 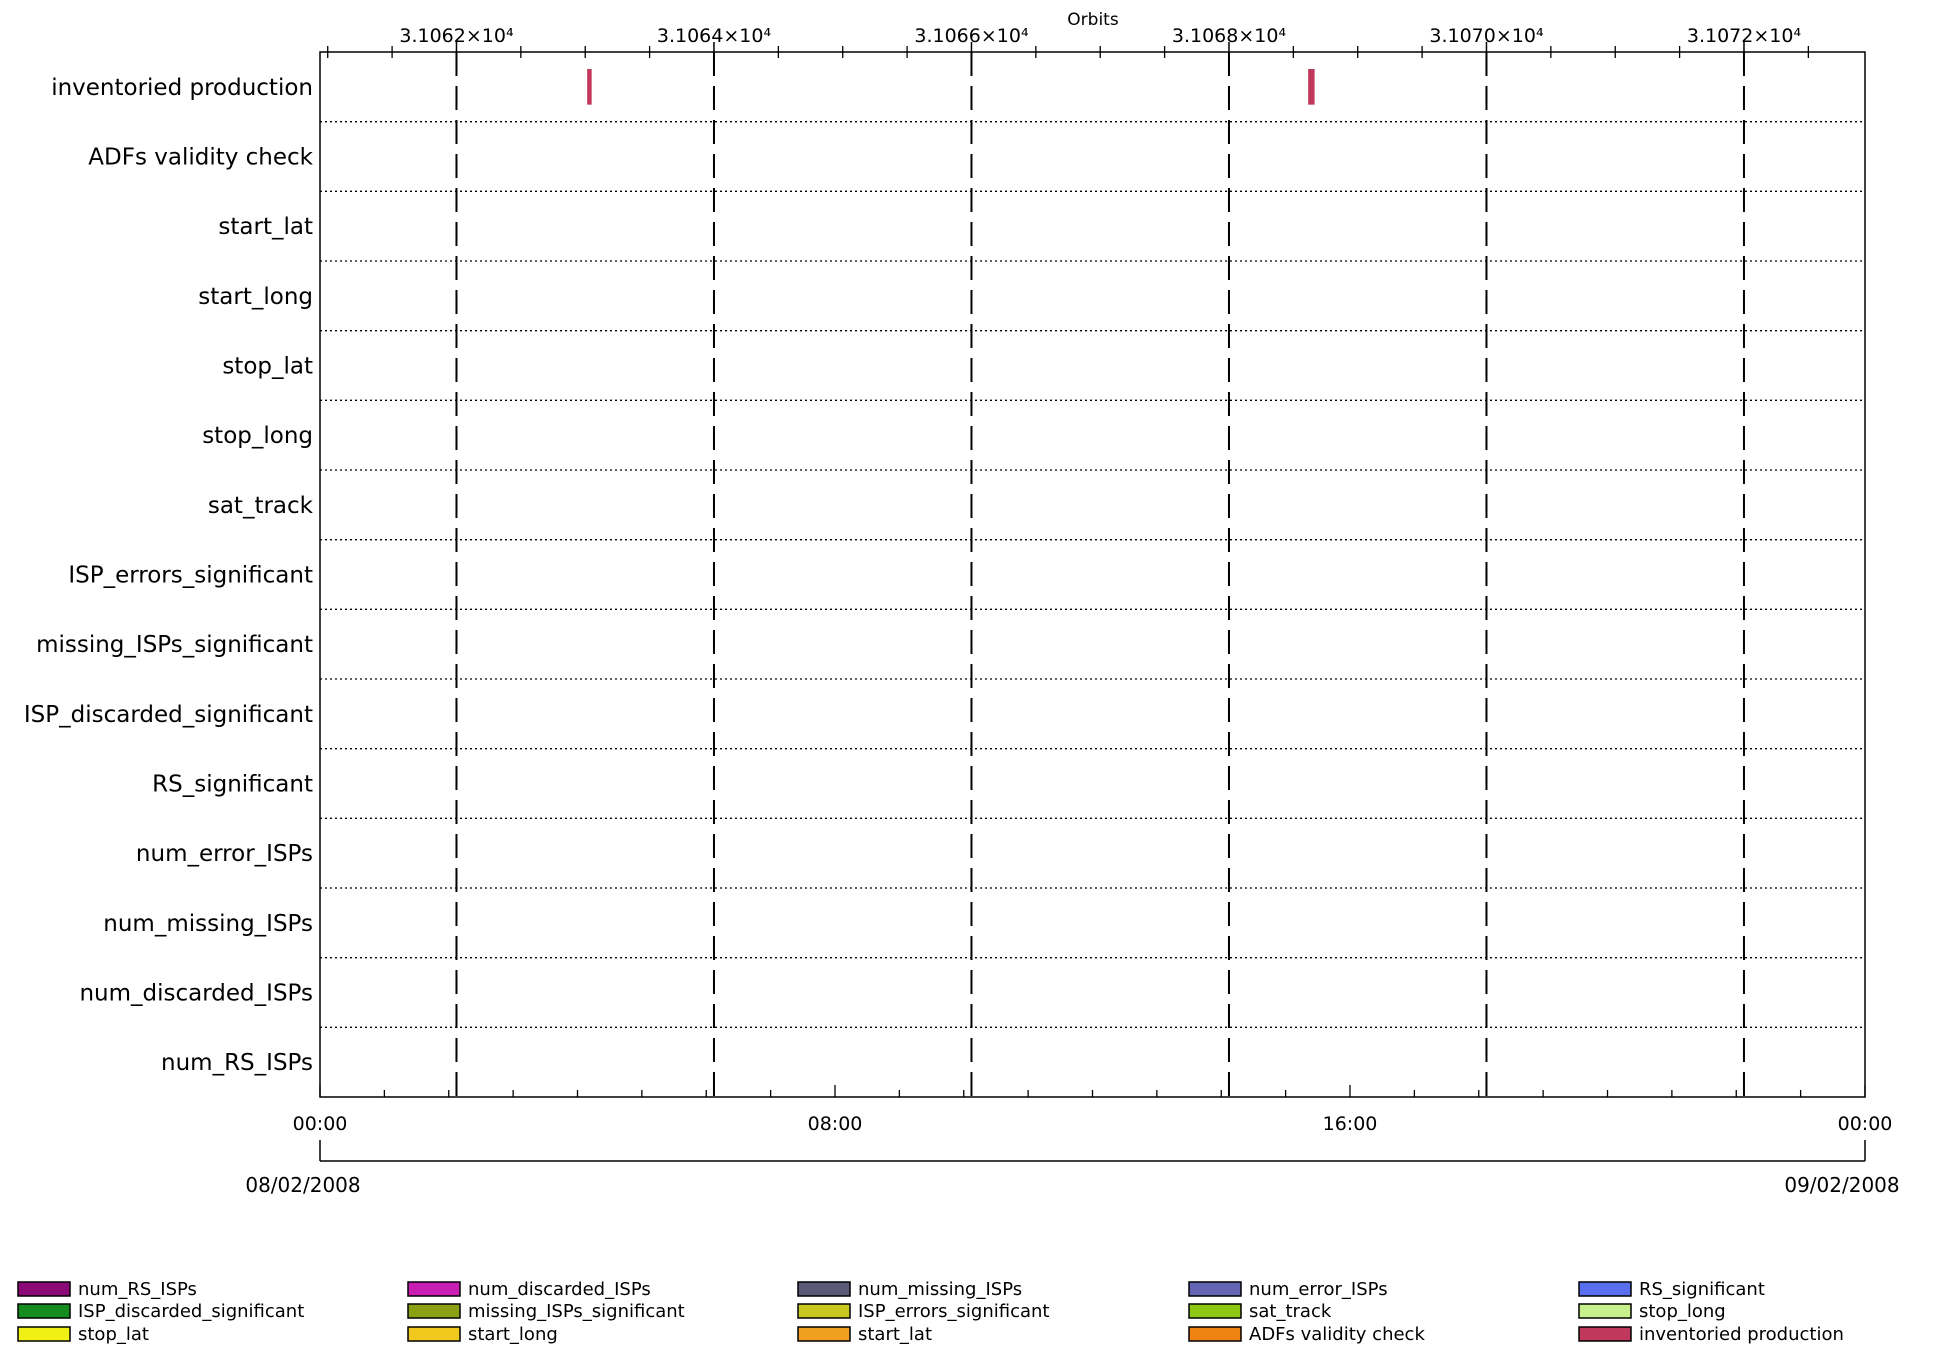 I want to click on row-label: ADFs validity check, so click(x=200, y=158).